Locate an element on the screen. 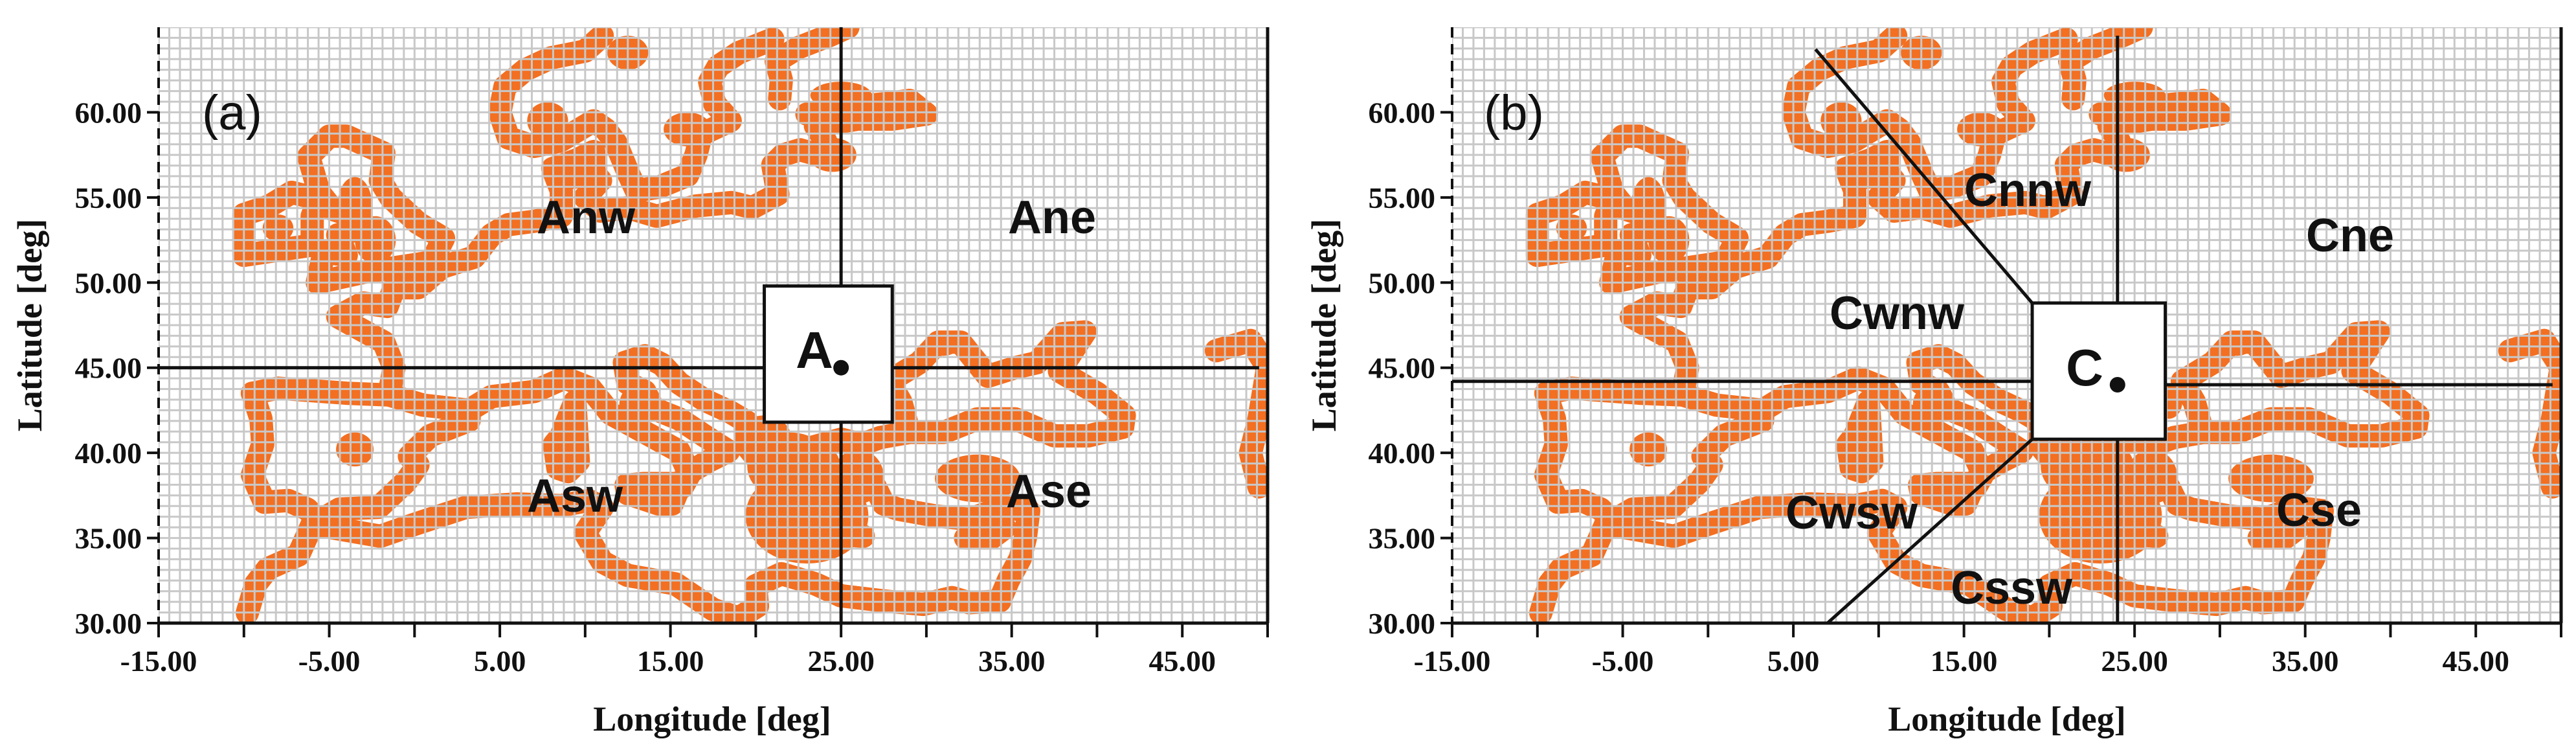 This screenshot has width=2576, height=752. center-point-b is located at coordinates (2117, 385).